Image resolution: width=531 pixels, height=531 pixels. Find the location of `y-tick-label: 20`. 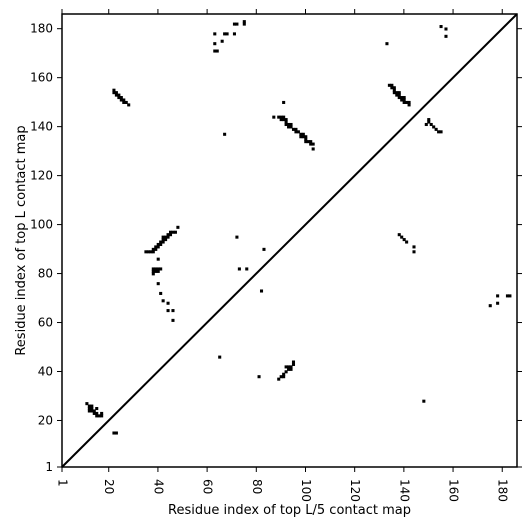

y-tick-label: 20 is located at coordinates (45, 420).